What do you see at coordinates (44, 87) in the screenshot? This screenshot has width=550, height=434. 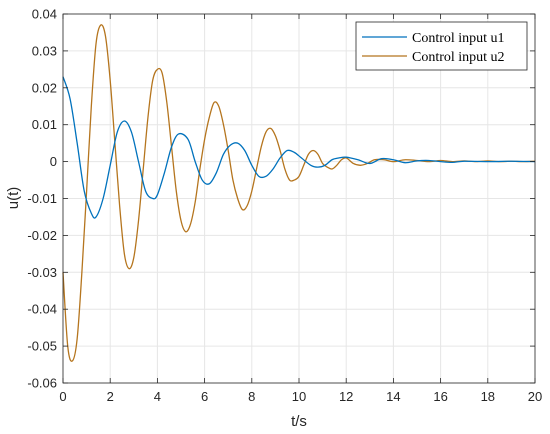 I see `y-tick-label: 0.02` at bounding box center [44, 87].